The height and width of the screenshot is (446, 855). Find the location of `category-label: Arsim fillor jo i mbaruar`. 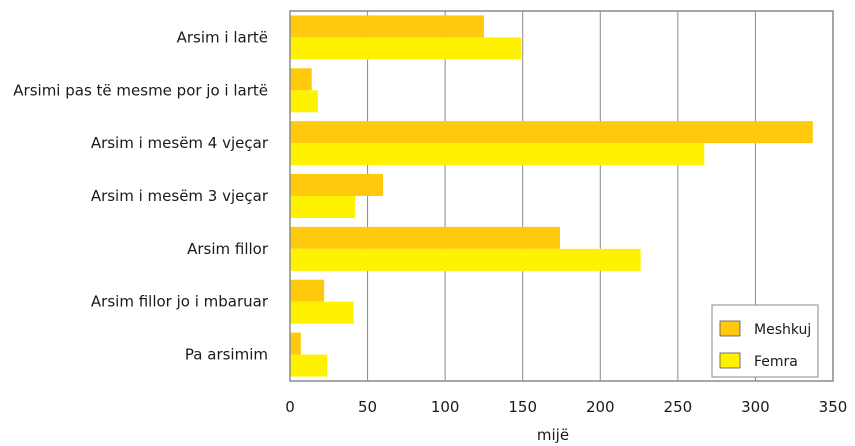

category-label: Arsim fillor jo i mbaruar is located at coordinates (180, 302).